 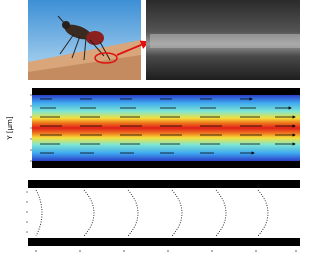 I want to click on axis-ticks, so click(x=31, y=128).